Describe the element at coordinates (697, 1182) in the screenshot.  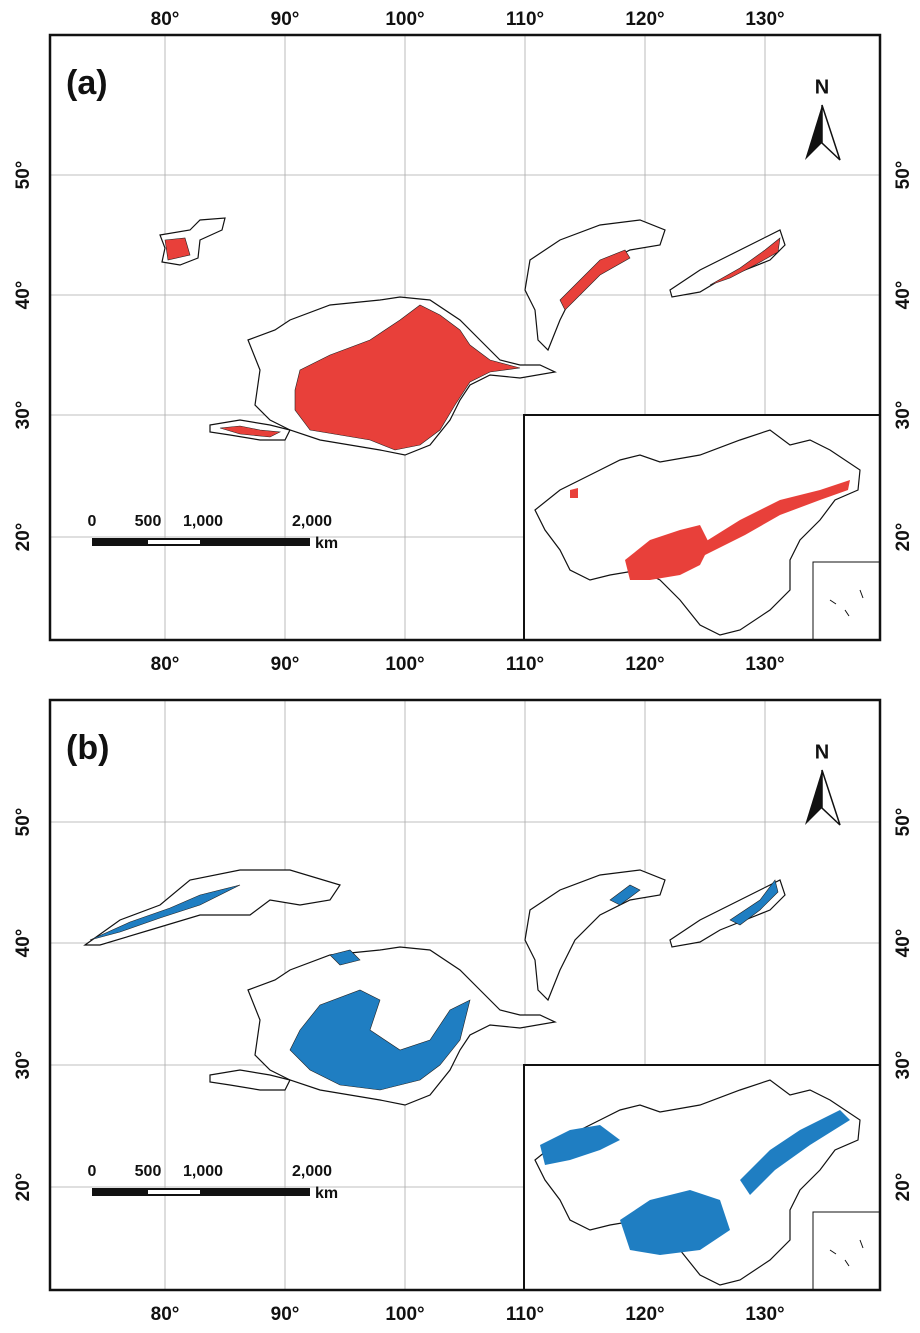
I see `inset-china` at that location.